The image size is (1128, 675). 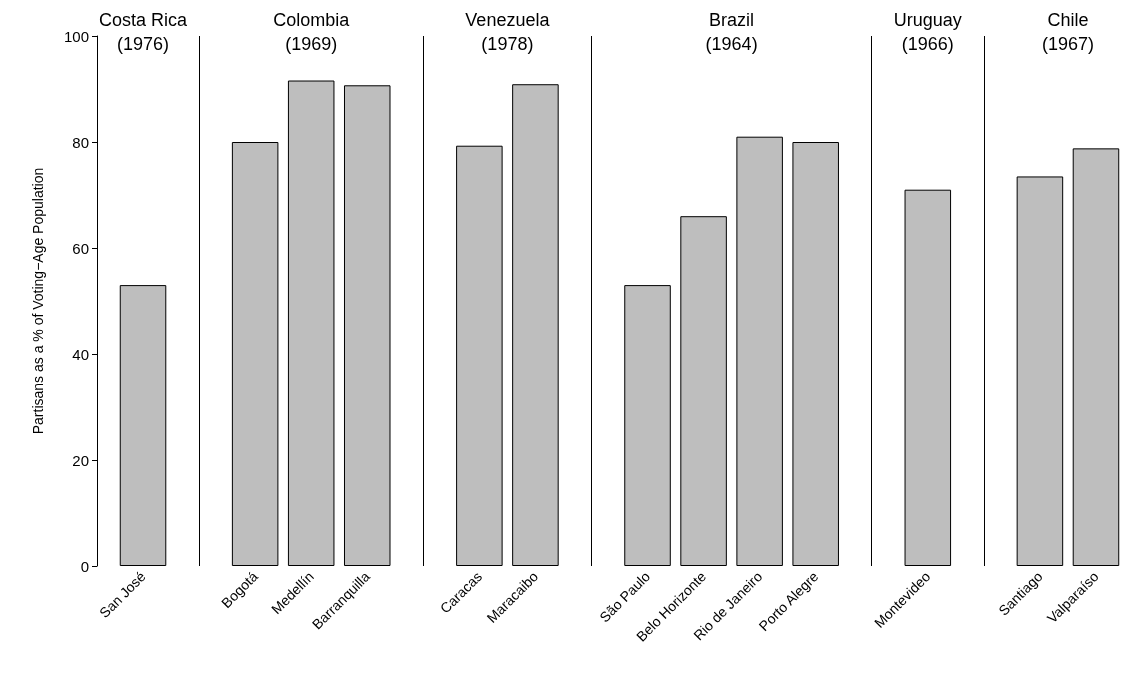 What do you see at coordinates (731, 32) in the screenshot?
I see `annotation: Brazil (1964)` at bounding box center [731, 32].